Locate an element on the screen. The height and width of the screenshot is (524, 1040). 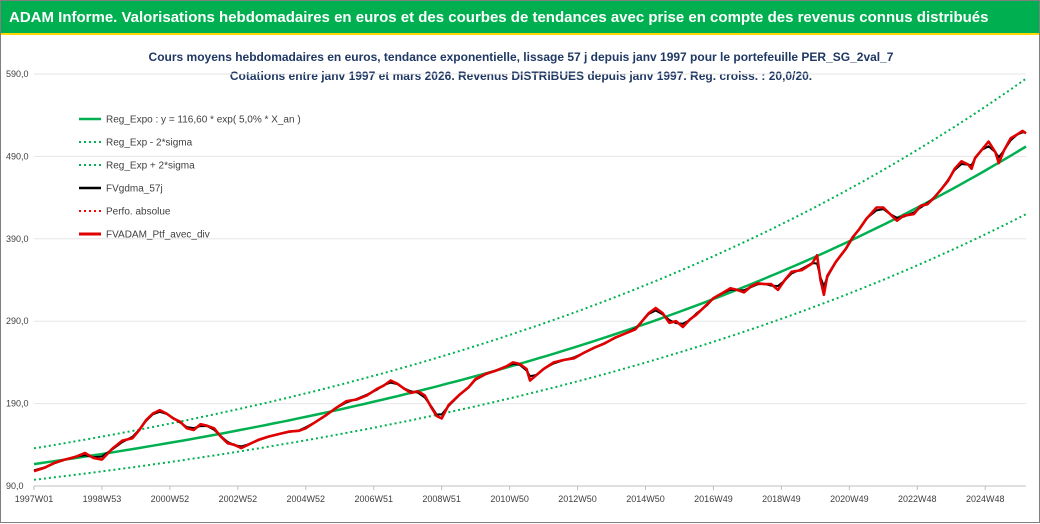
y-tick-label: 190,0 is located at coordinates (17, 404).